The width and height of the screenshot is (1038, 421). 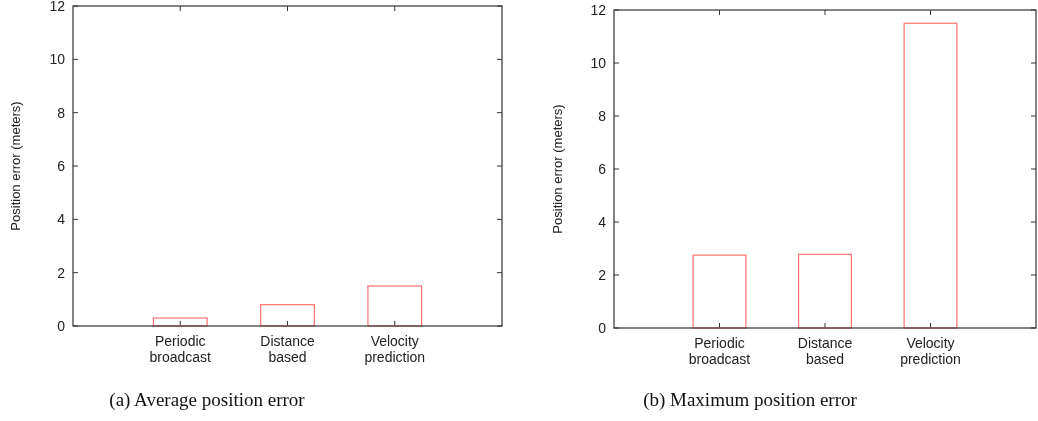 What do you see at coordinates (750, 400) in the screenshot?
I see `text: (b) Maximum position error` at bounding box center [750, 400].